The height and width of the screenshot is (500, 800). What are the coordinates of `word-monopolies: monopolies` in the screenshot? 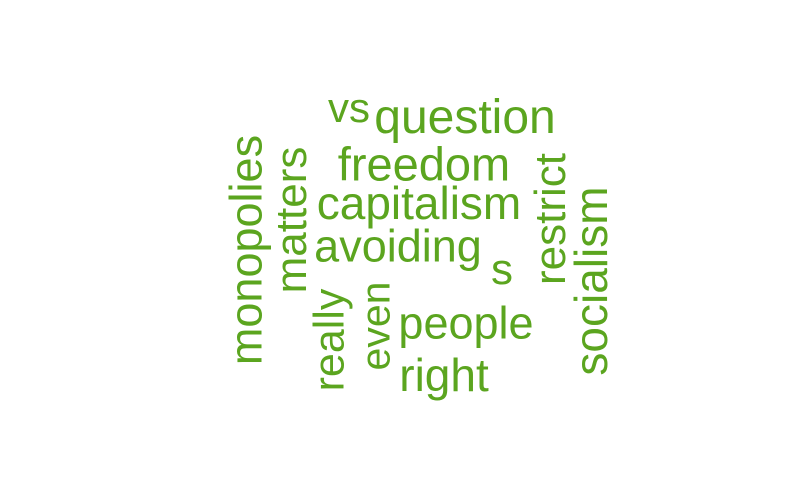 It's located at (246, 250).